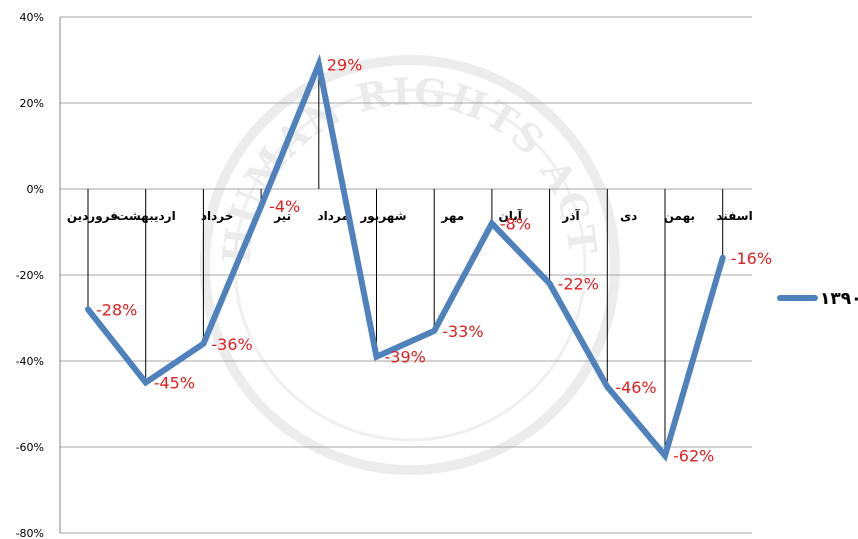 This screenshot has height=539, width=858. Describe the element at coordinates (839, 299) in the screenshot. I see `legend-label: ۱۳۹۰` at that location.